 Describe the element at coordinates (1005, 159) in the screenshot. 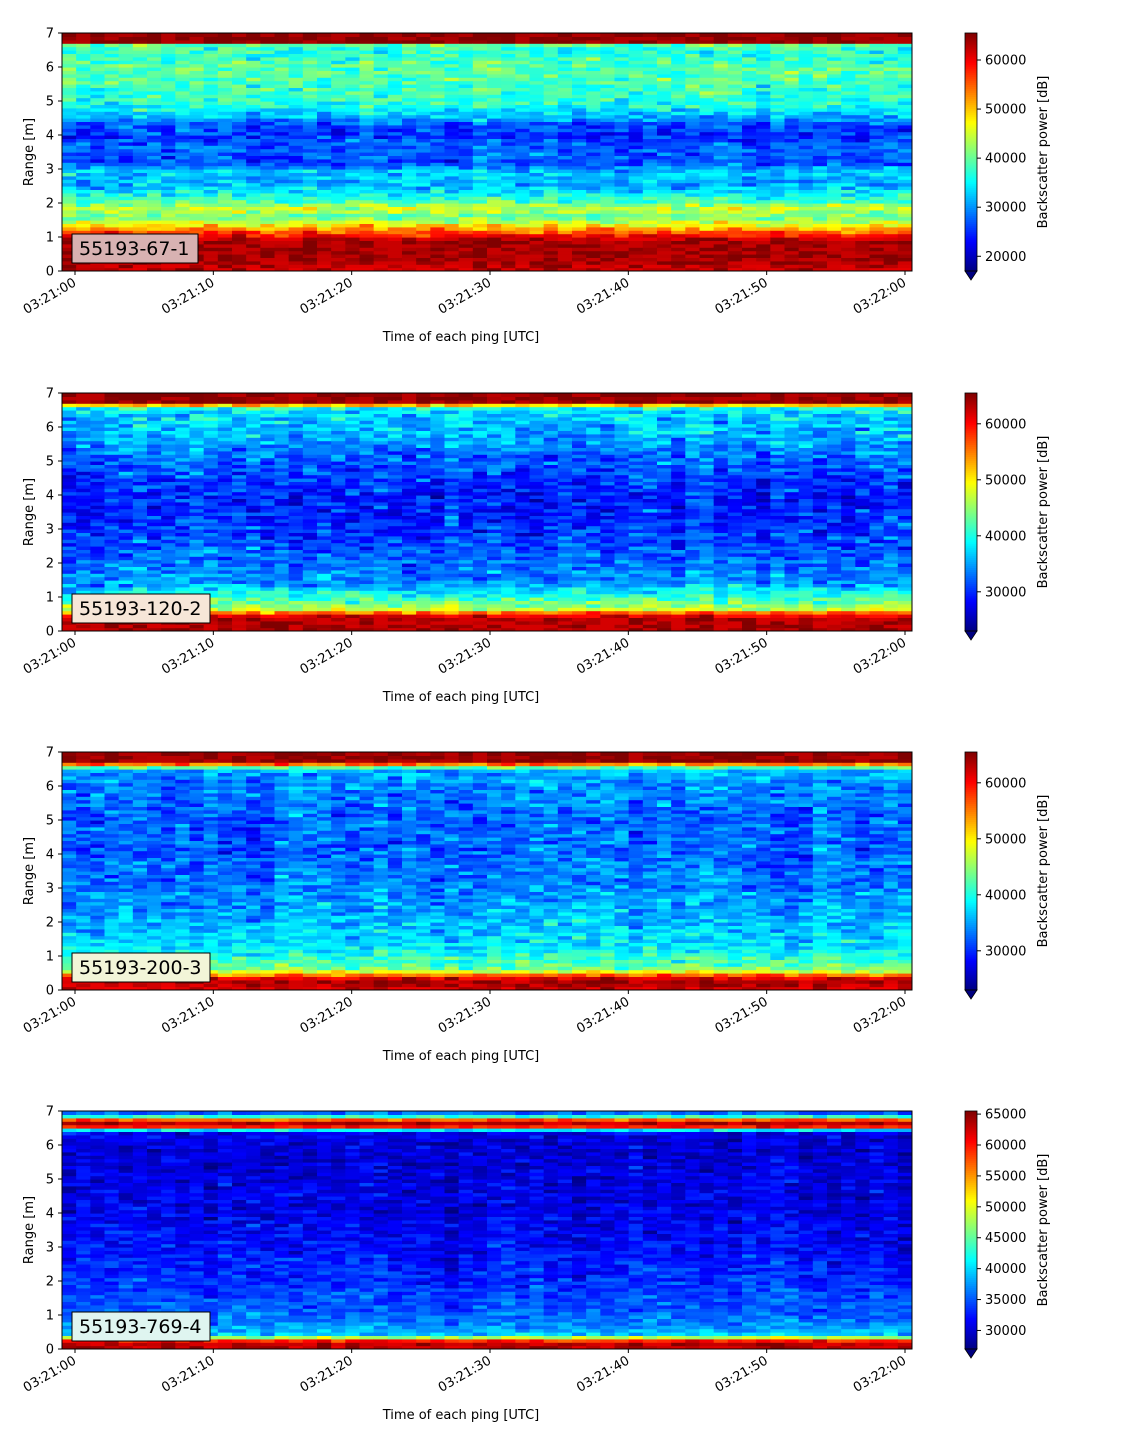

I see `colorbar-tick-label: 40000` at that location.